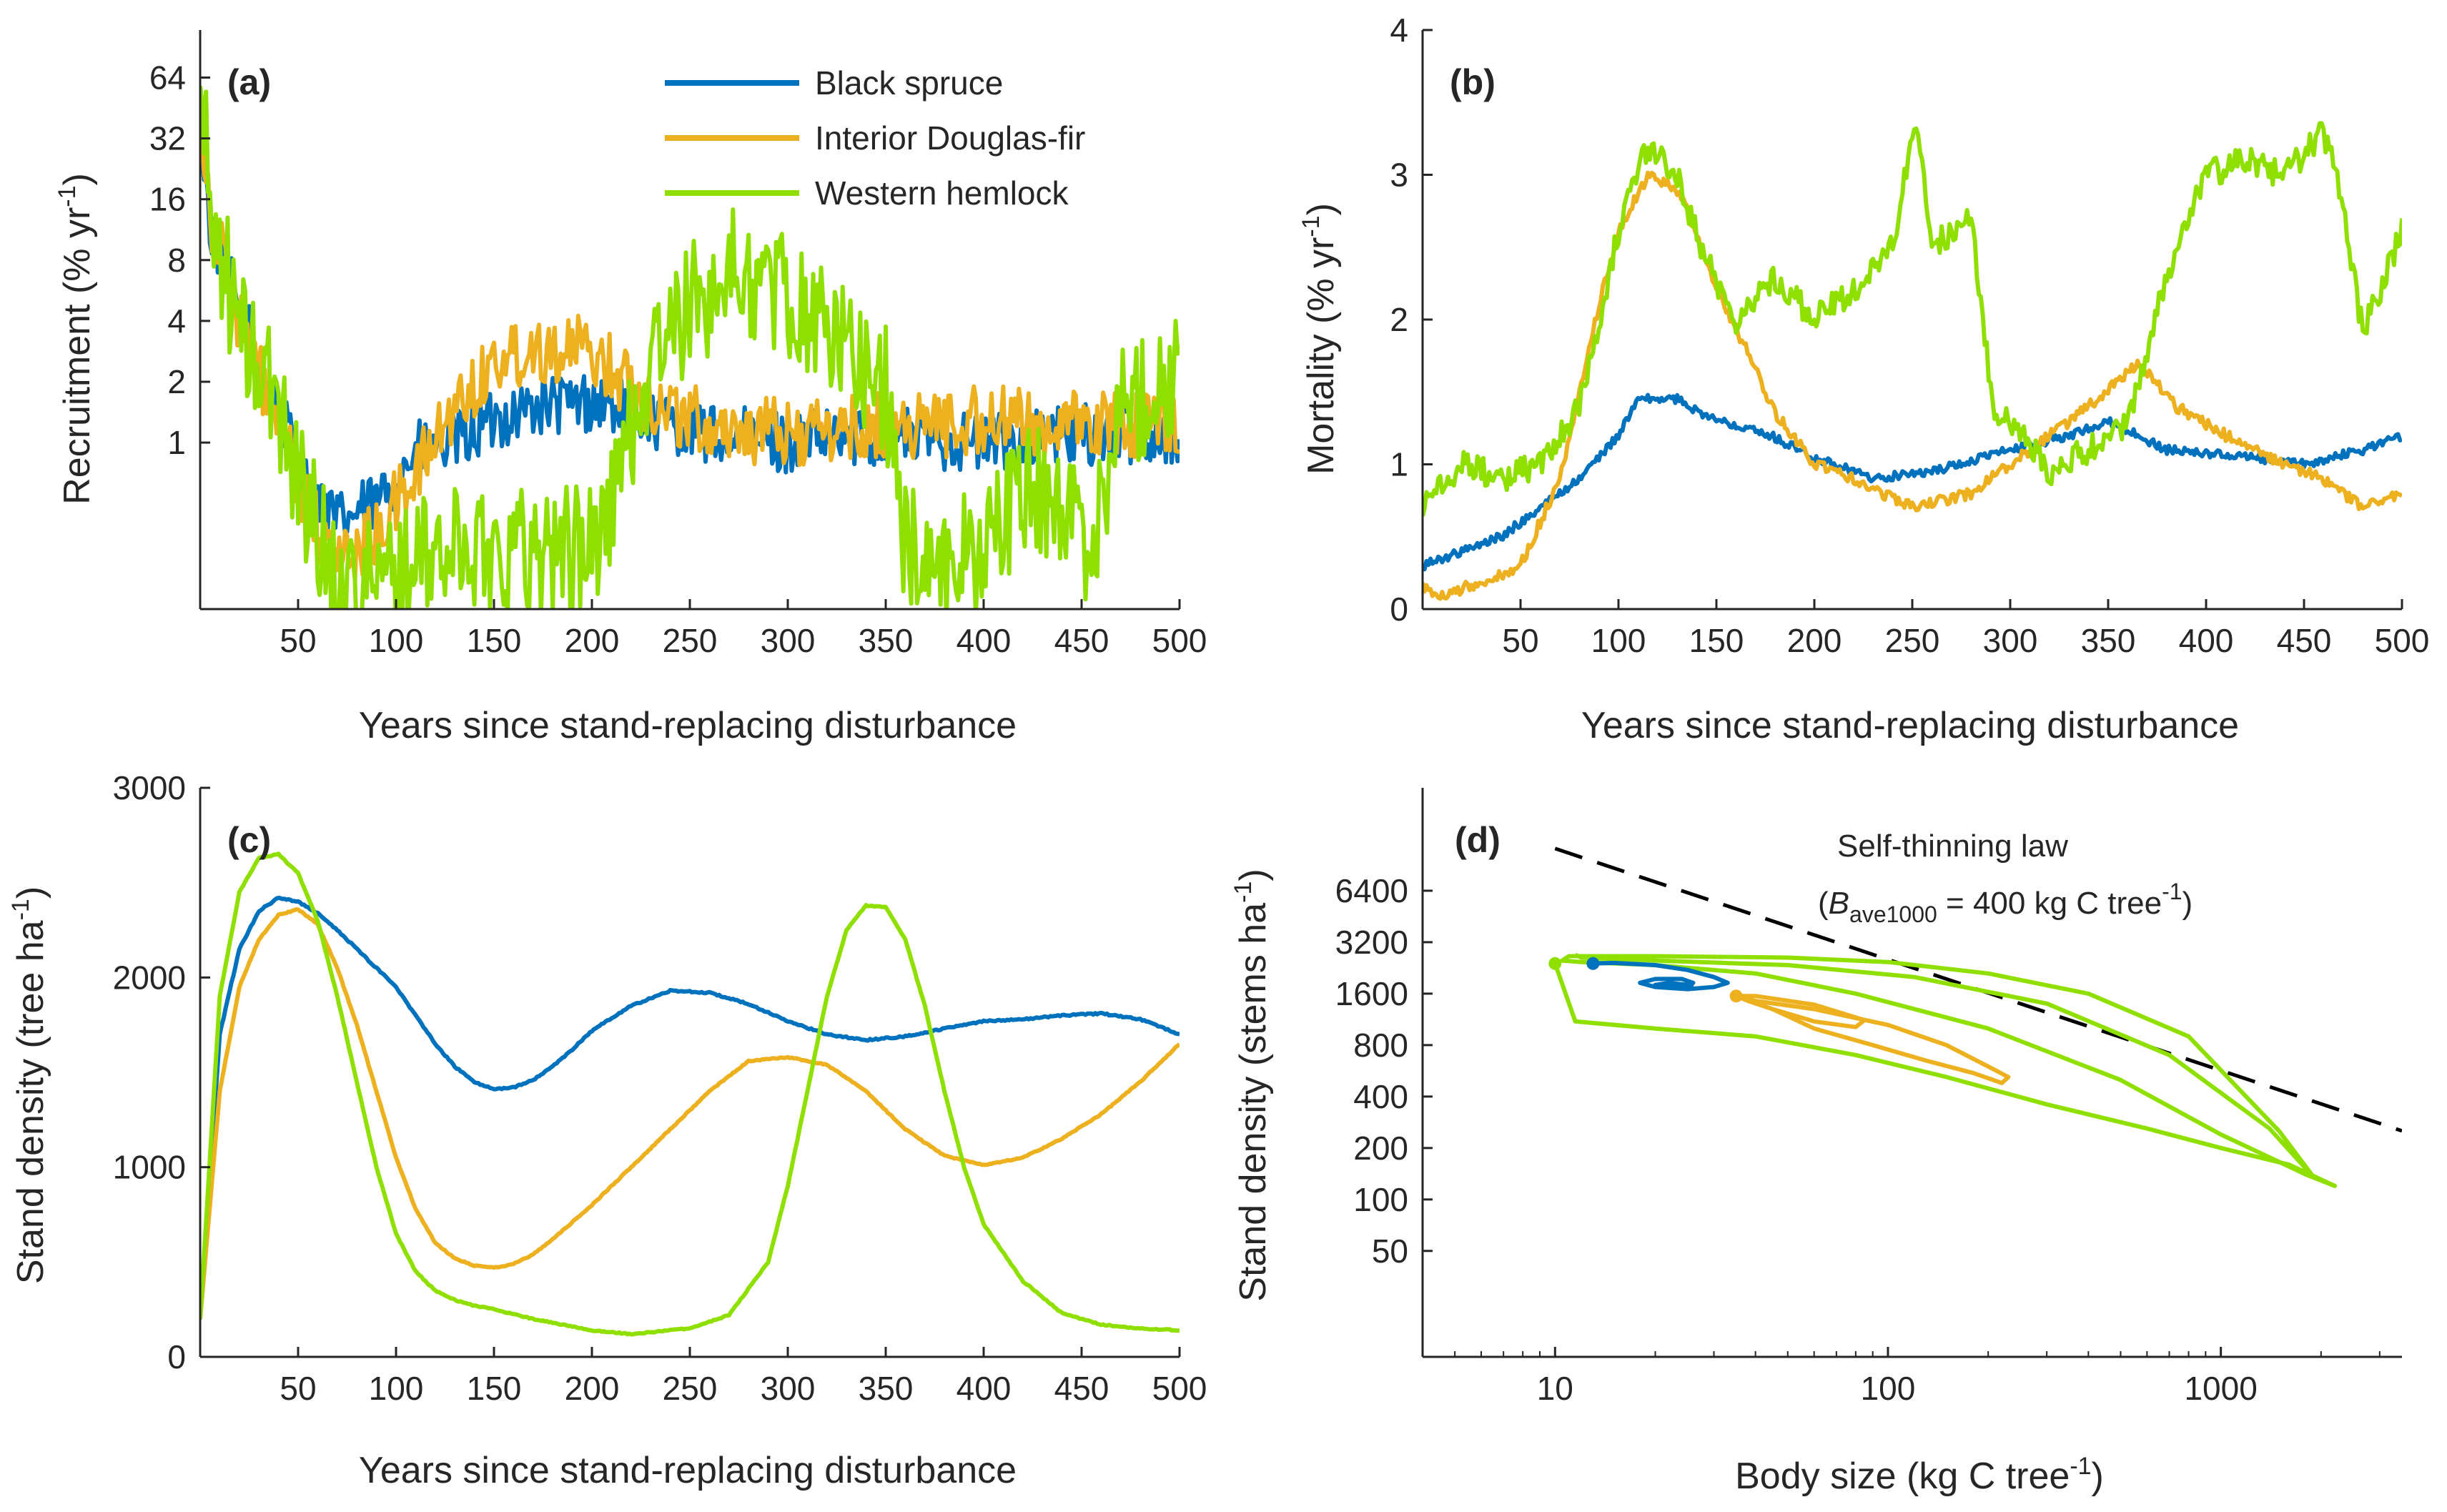  Describe the element at coordinates (149, 1167) in the screenshot. I see `panel-c-ytick-label-1: 1000` at that location.